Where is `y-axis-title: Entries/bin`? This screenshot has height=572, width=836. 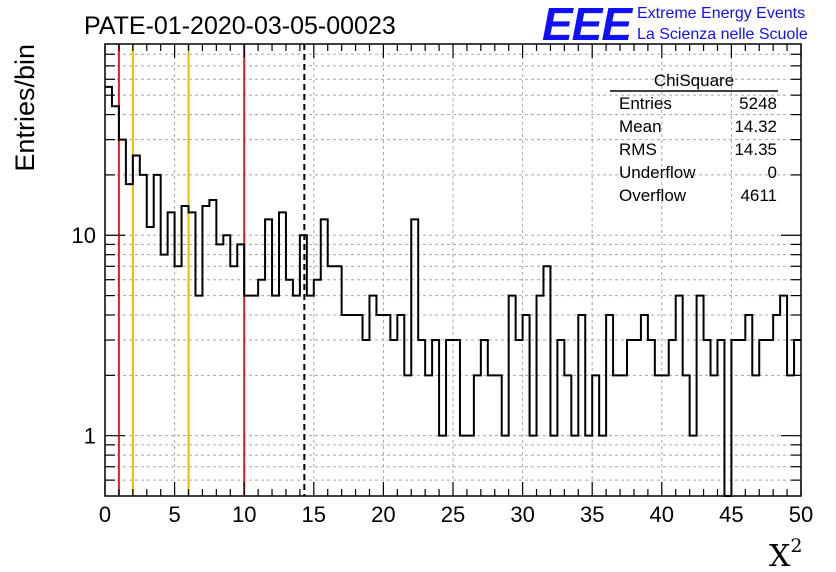 y-axis-title: Entries/bin is located at coordinates (25, 108).